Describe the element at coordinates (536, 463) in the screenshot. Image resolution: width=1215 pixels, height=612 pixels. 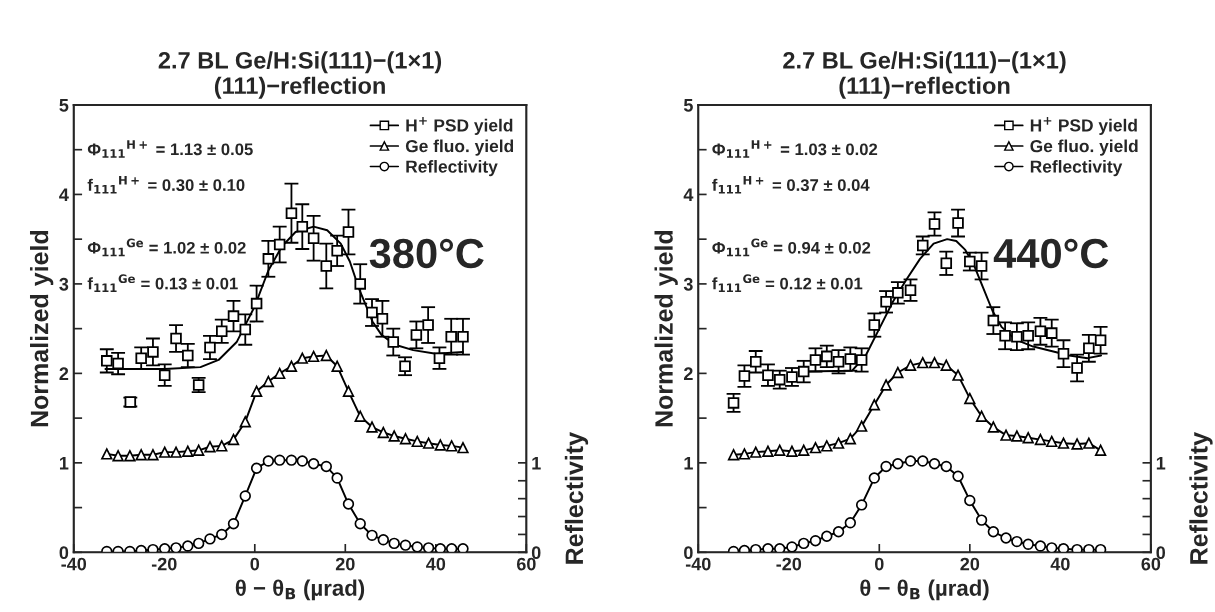
I see `y2-tick-label: 1` at that location.